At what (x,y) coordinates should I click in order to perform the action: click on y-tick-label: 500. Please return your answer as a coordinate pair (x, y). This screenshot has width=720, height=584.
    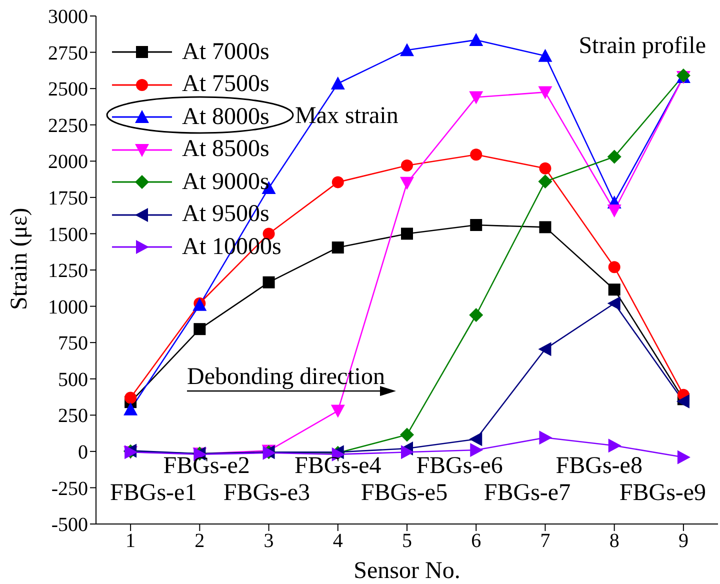
    Looking at the image, I should click on (73, 379).